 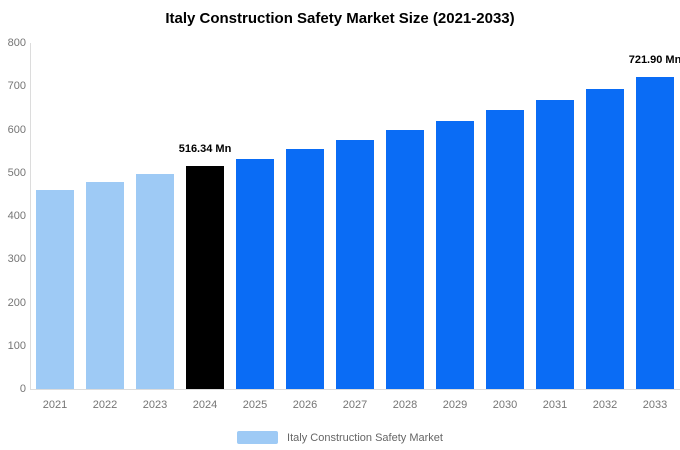 I want to click on y-axis-tick-label: 0, so click(x=22, y=389).